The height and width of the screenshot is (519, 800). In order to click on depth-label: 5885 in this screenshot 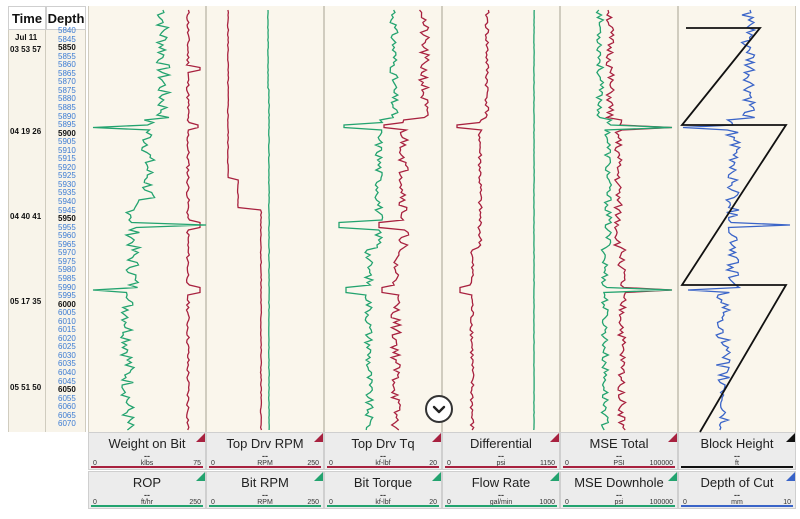, I will do `click(67, 107)`.